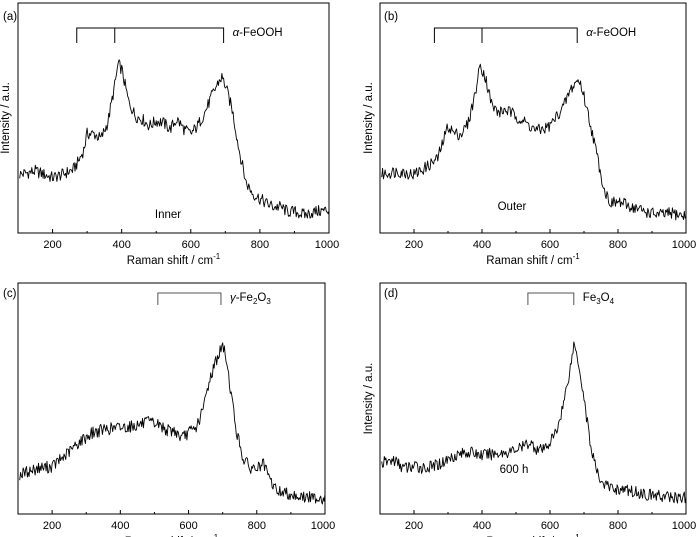 This screenshot has height=537, width=700. Describe the element at coordinates (10, 294) in the screenshot. I see `panel-label: (c)` at that location.